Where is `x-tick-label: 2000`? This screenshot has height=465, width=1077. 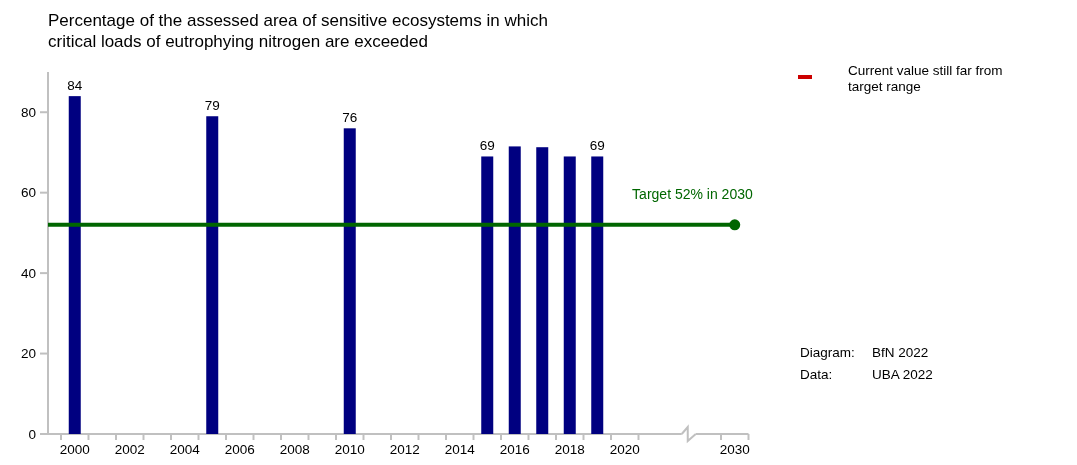 x-tick-label: 2000 is located at coordinates (74, 449).